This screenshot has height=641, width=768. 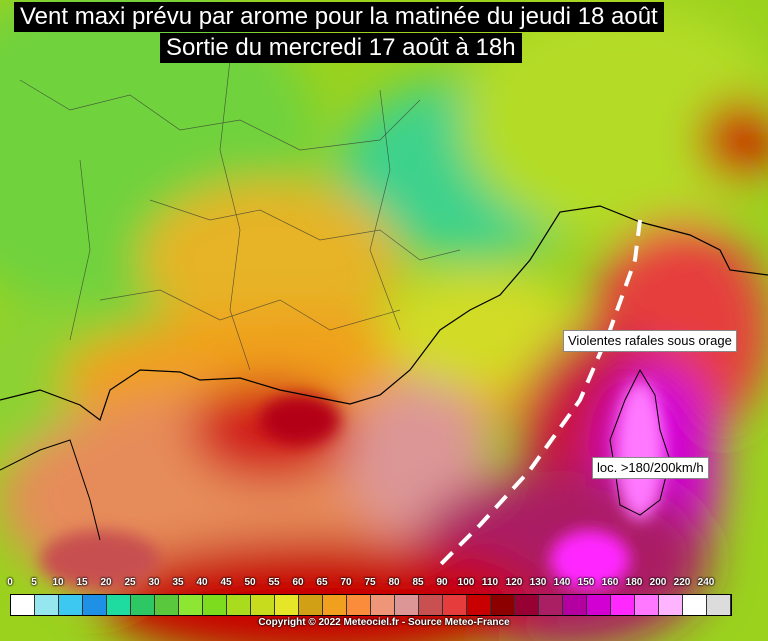 What do you see at coordinates (466, 582) in the screenshot?
I see `legend-label: 100` at bounding box center [466, 582].